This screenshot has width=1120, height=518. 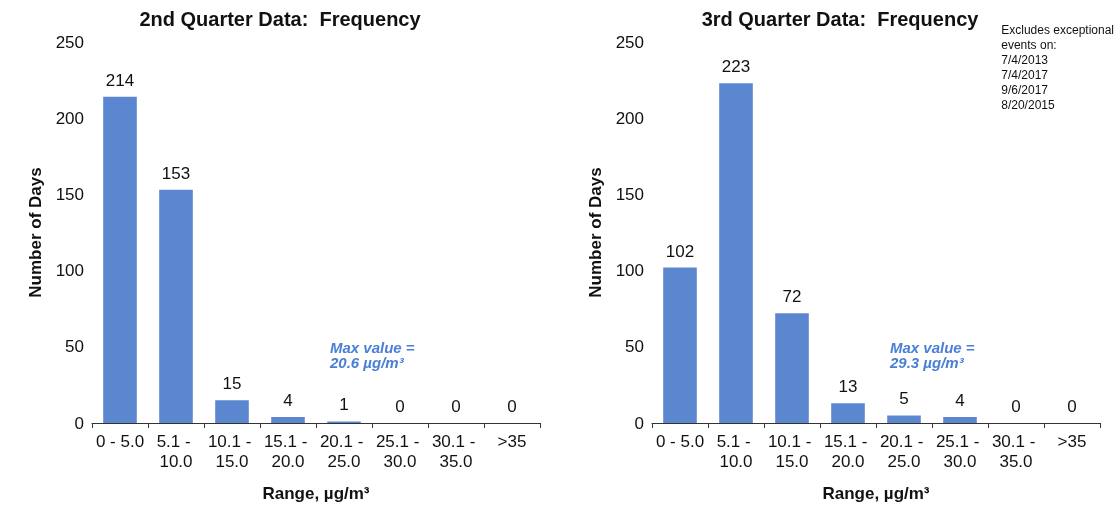 What do you see at coordinates (120, 80) in the screenshot?
I see `data-label: 214` at bounding box center [120, 80].